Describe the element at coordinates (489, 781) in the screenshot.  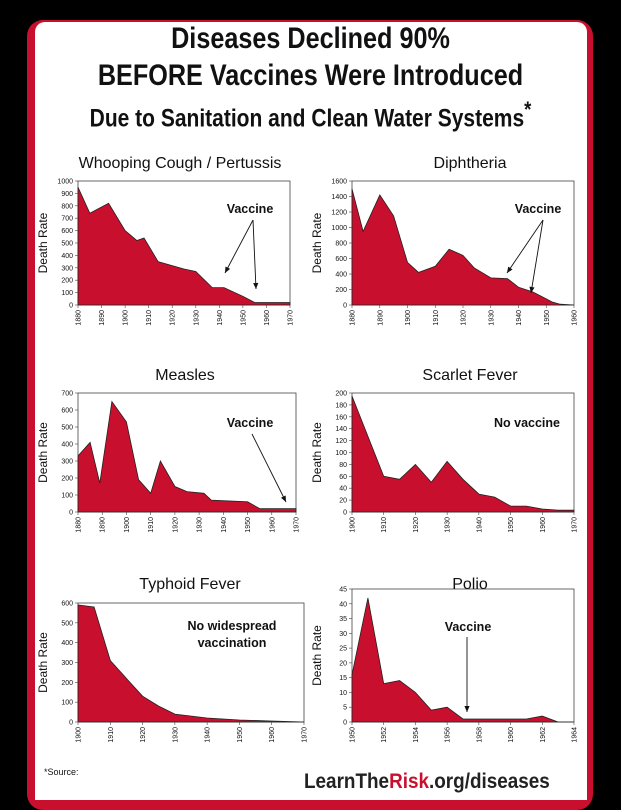
I see `footer-url-suffix: .org/diseases` at that location.